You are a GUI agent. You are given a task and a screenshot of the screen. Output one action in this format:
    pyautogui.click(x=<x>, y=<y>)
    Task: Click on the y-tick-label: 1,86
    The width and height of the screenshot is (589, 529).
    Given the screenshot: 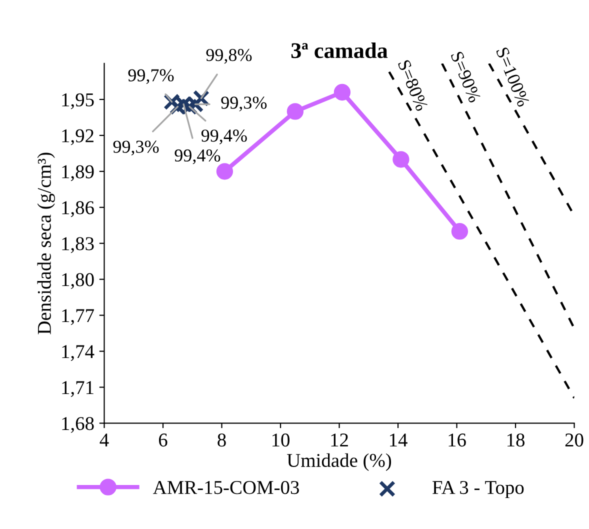 What is the action you would take?
    pyautogui.click(x=78, y=209)
    